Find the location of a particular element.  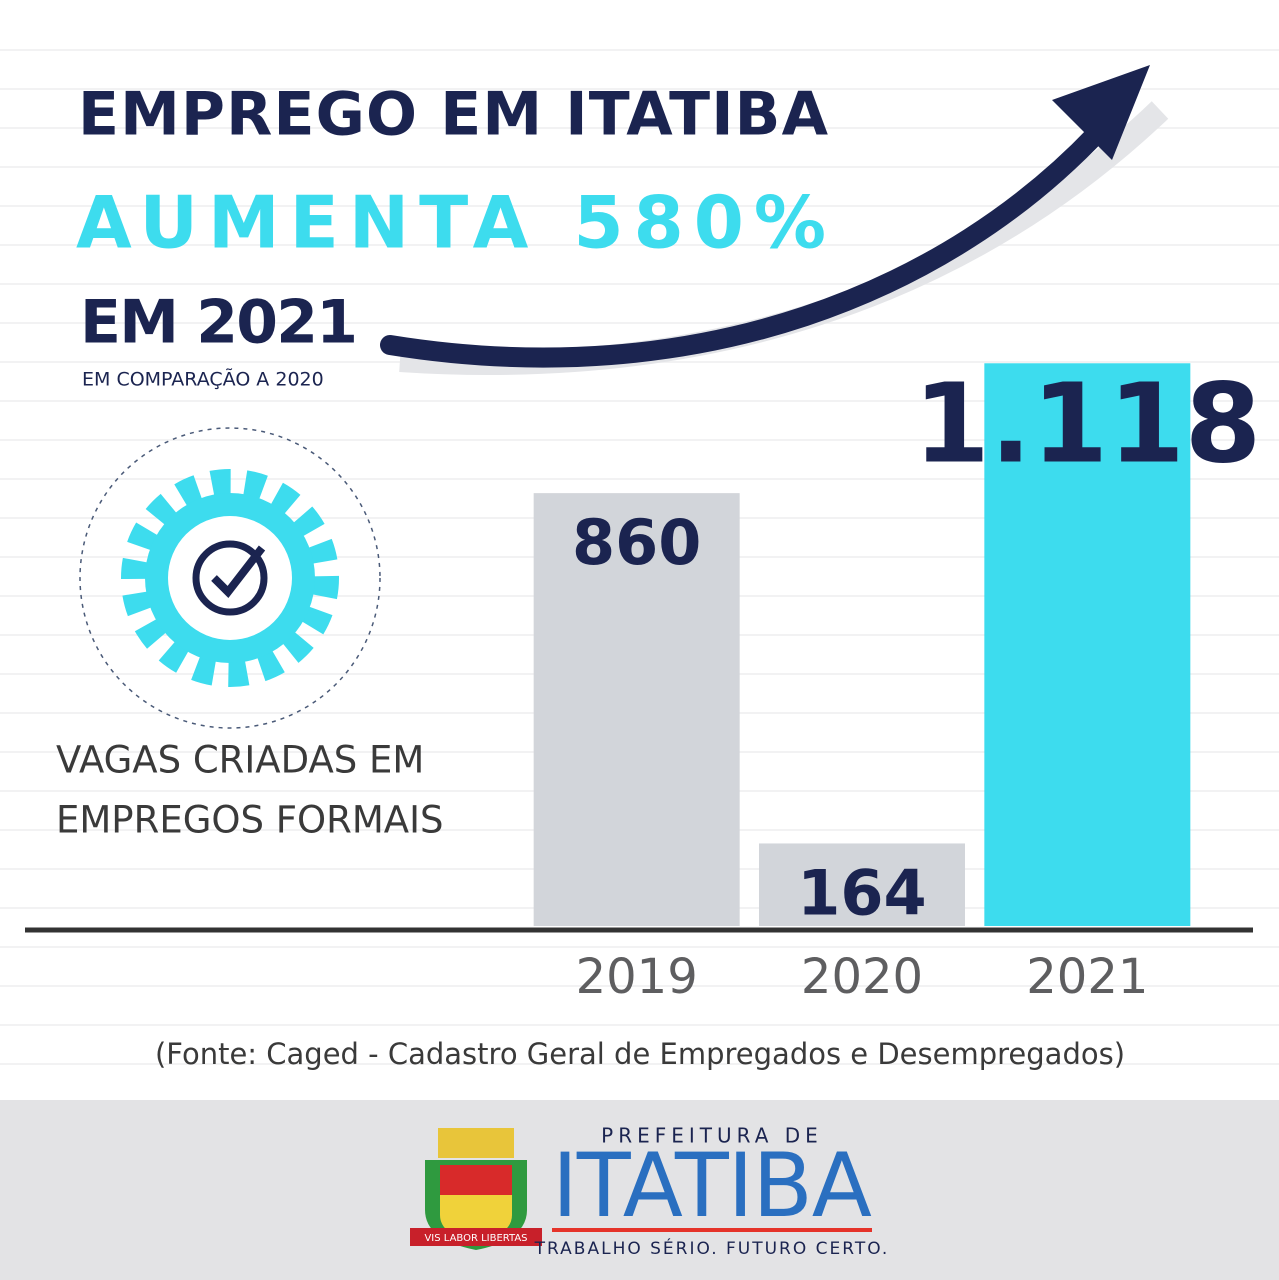

check-circle is located at coordinates (230, 578).